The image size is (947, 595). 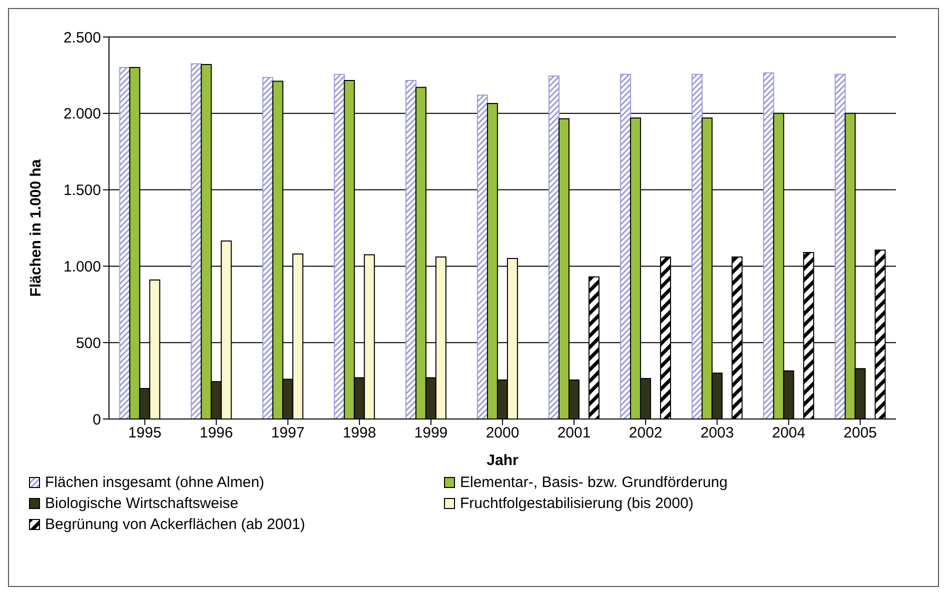 I want to click on x-tick-label: 1996, so click(x=217, y=433).